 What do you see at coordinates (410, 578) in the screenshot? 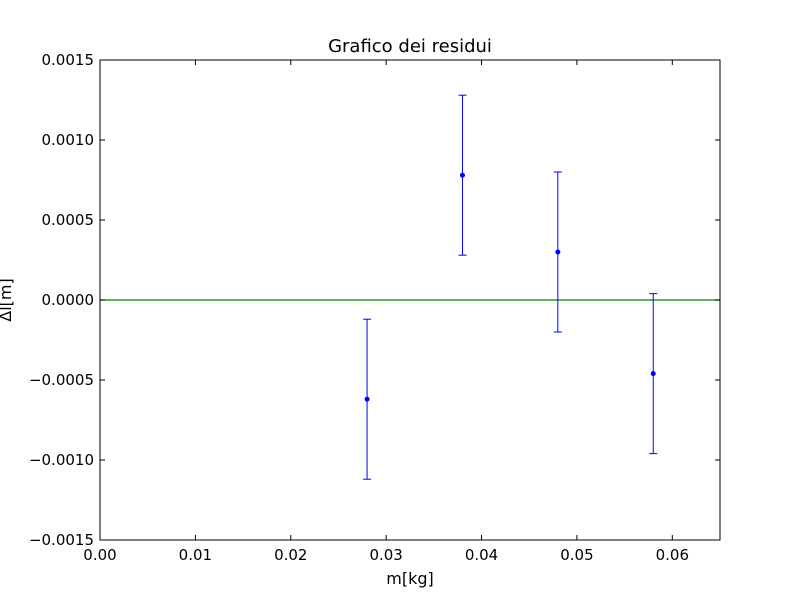
I see `x-axis-label: m[kg]` at bounding box center [410, 578].